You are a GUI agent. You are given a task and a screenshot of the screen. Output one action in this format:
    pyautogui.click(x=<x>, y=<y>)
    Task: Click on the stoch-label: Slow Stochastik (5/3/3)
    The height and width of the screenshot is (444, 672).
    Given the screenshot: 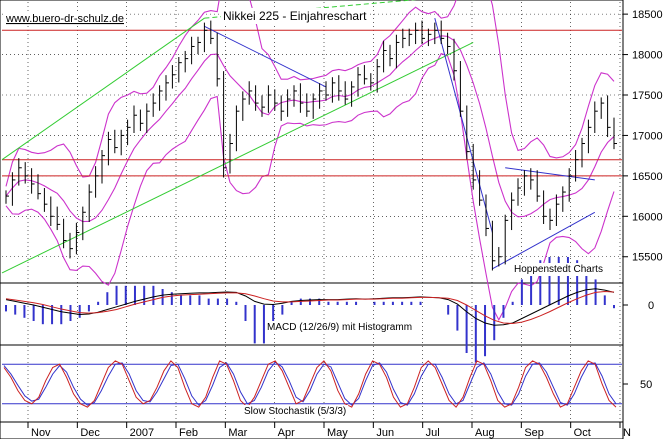 What is the action you would take?
    pyautogui.click(x=295, y=411)
    